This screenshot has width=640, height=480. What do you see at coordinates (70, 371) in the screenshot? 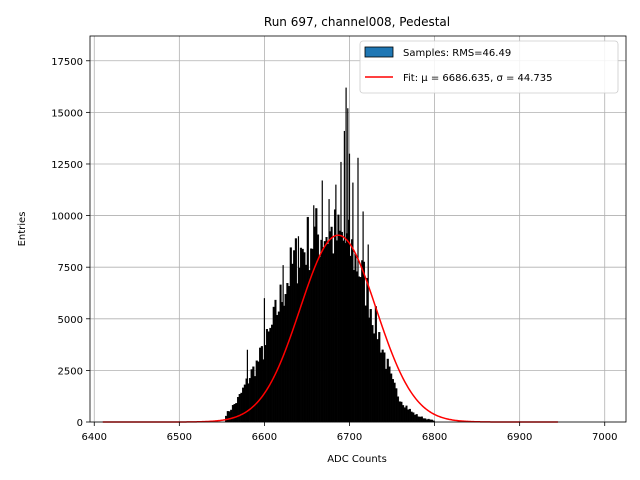
I see `y-tick-label: 2500` at bounding box center [70, 371].